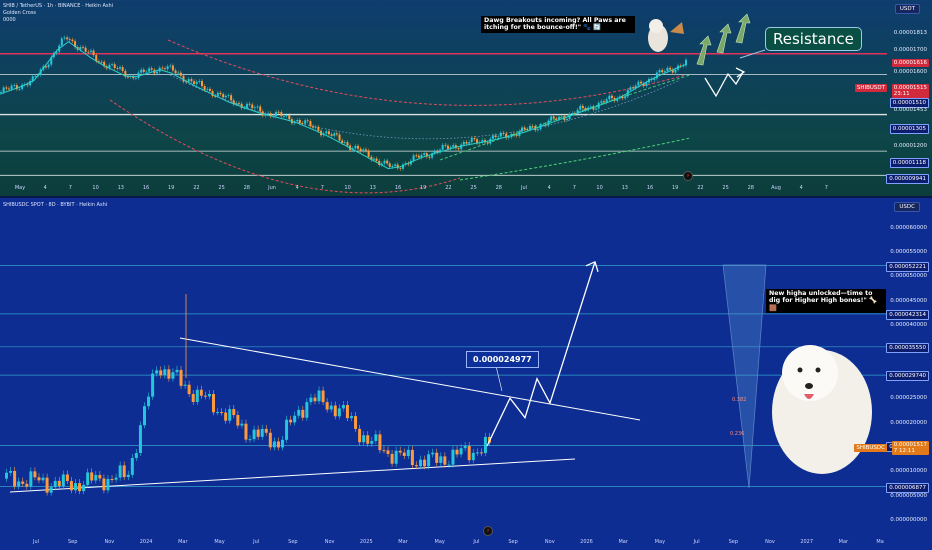 Image resolution: width=932 pixels, height=550 pixels. I want to click on bottom-y-label: 0.000042314, so click(907, 314).